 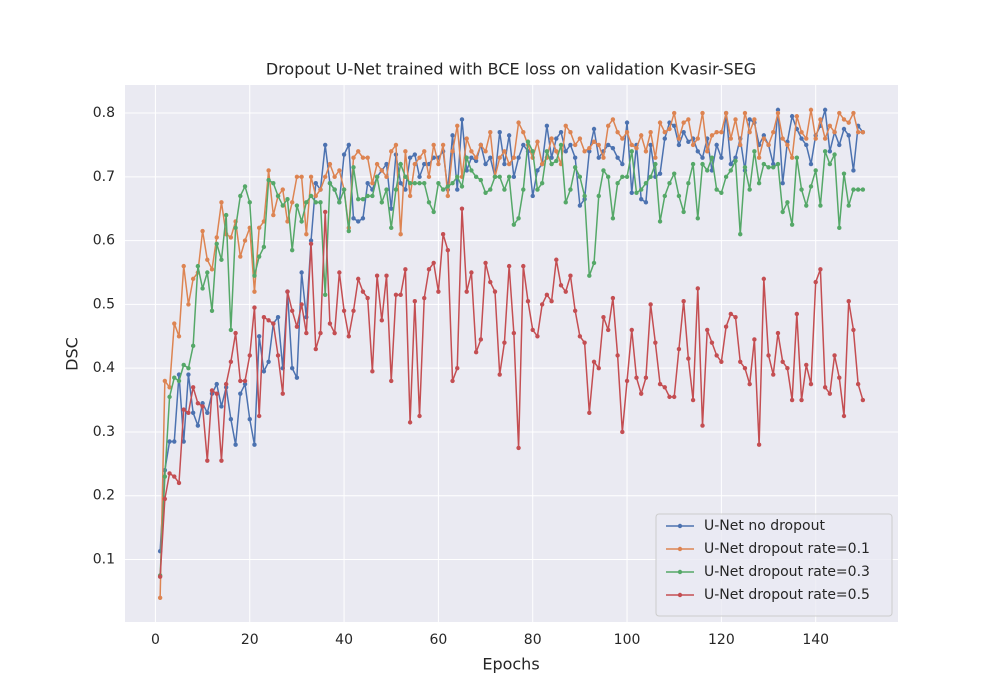 I want to click on x-tick-label: 120, so click(x=721, y=640).